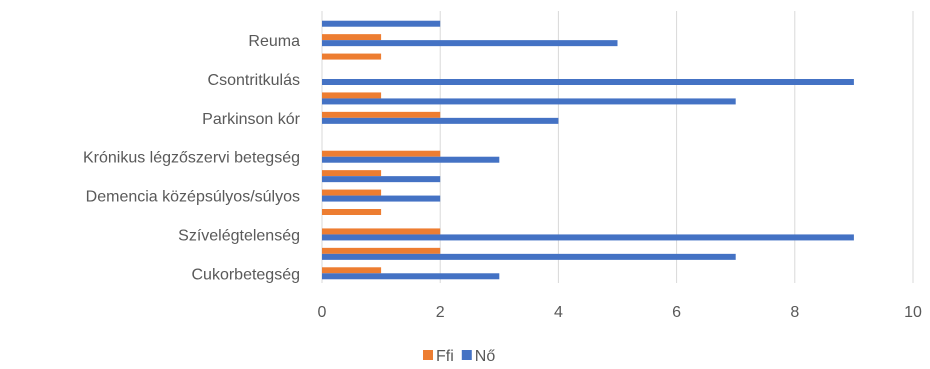  Describe the element at coordinates (254, 80) in the screenshot. I see `category-label: Csontritkulás` at that location.